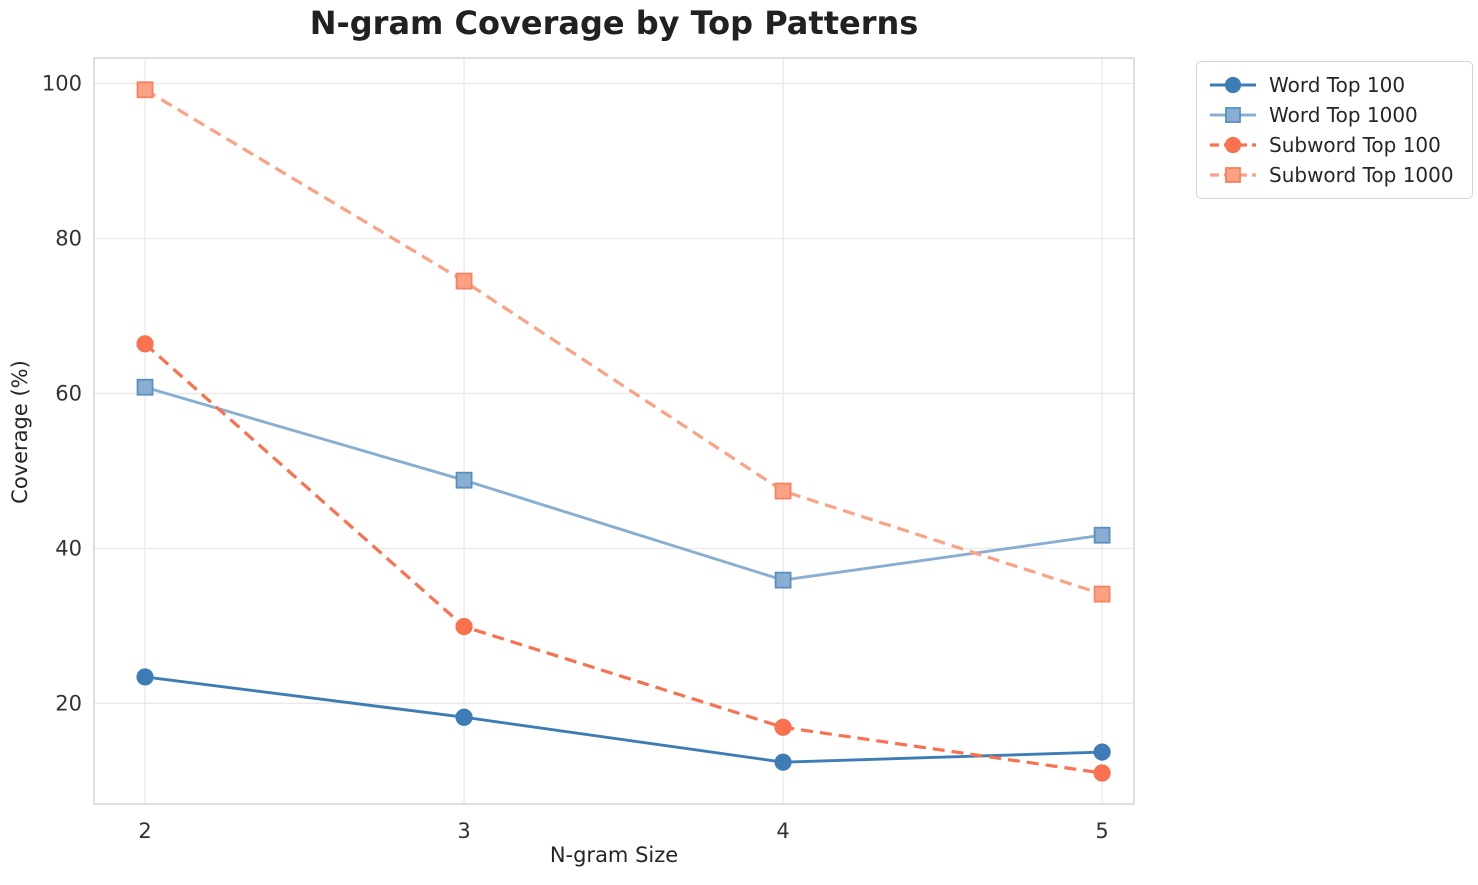 The width and height of the screenshot is (1478, 885). I want to click on x-tick-label: 3, so click(463, 831).